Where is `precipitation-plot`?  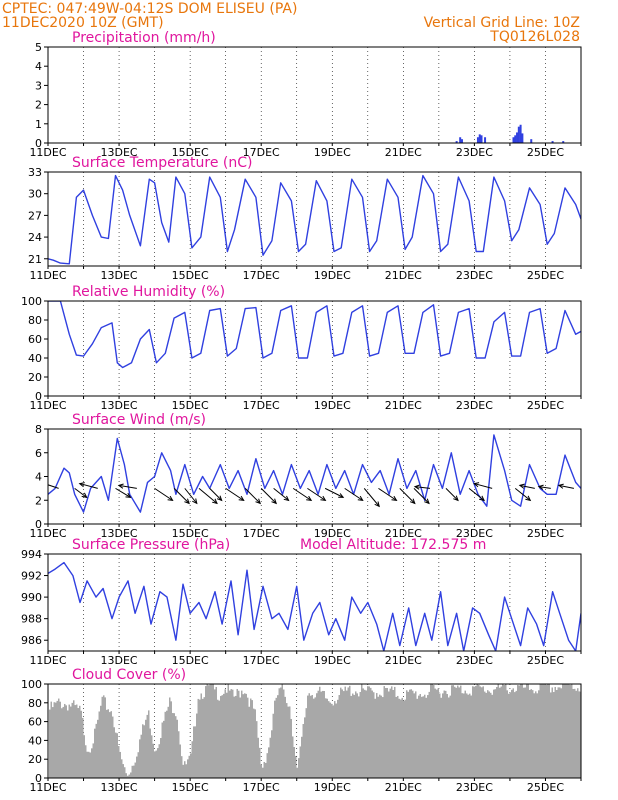
precipitation-plot is located at coordinates (306, 133).